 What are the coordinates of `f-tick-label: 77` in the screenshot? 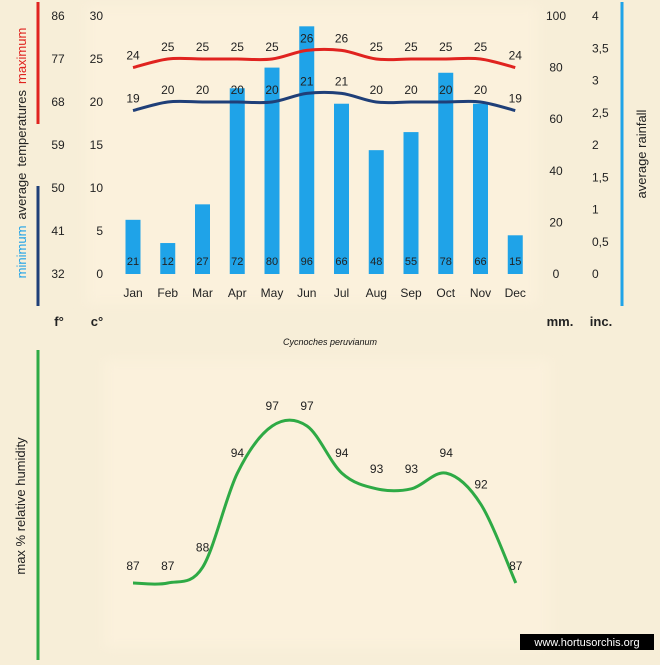 It's located at (58, 59).